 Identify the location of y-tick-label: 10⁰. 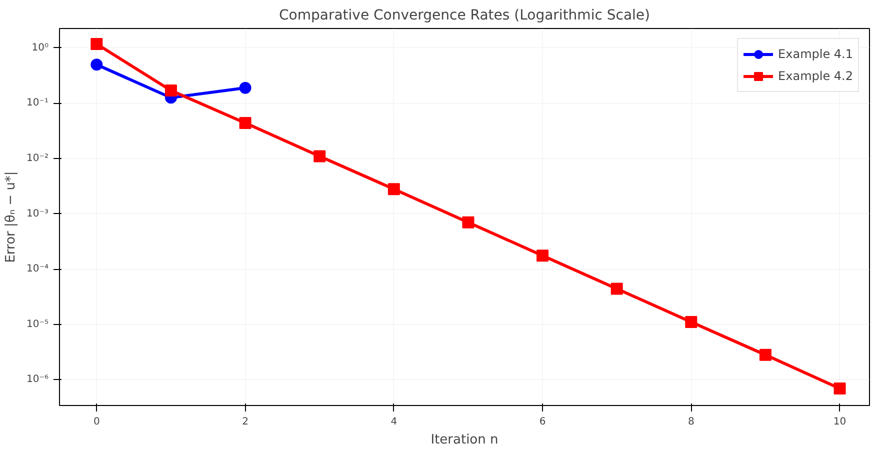
(40, 48).